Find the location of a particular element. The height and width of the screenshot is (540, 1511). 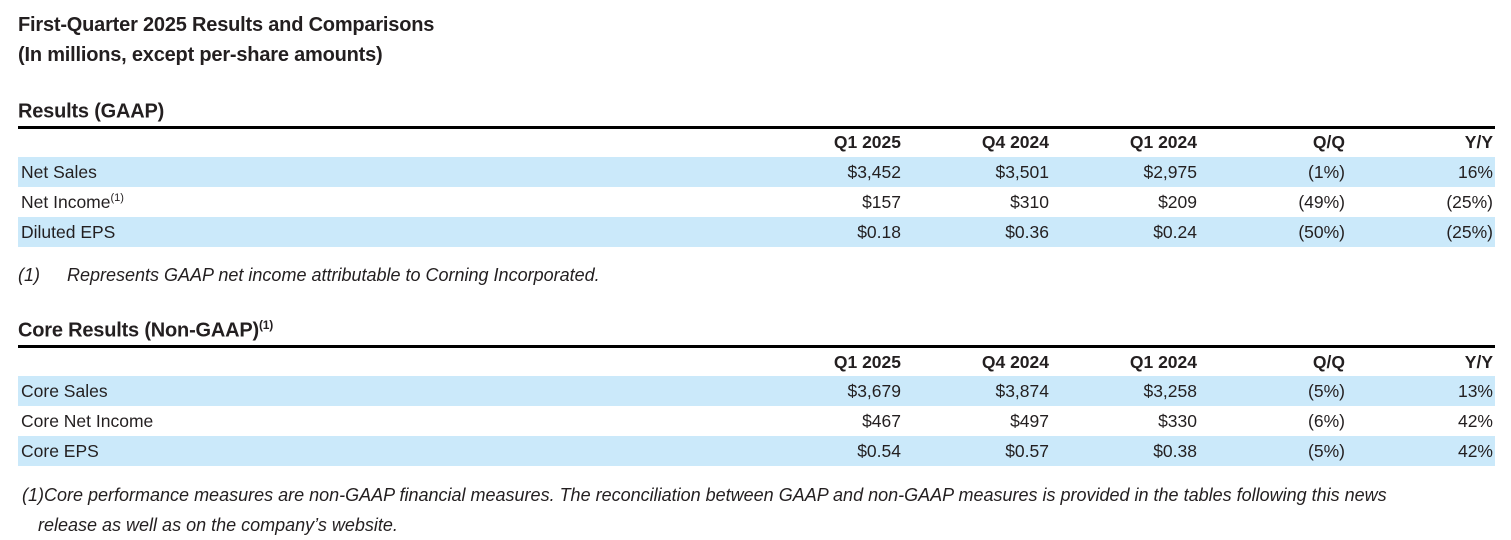

cell-value: 13% is located at coordinates (1475, 390).